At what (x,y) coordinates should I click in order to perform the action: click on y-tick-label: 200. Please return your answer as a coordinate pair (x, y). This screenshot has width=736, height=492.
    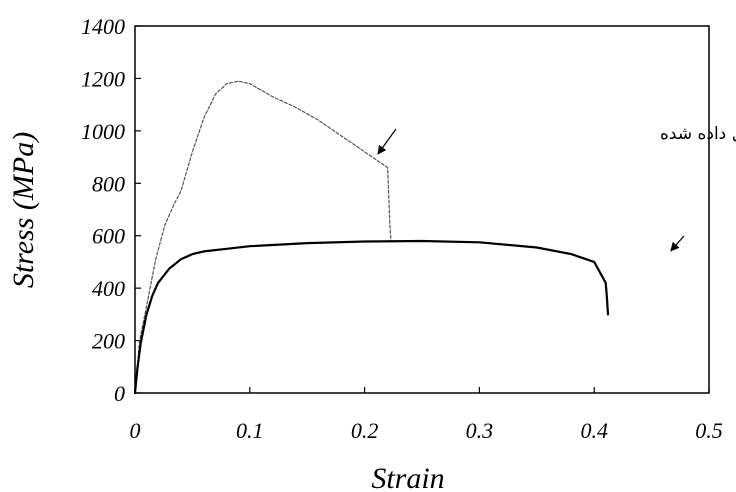
    Looking at the image, I should click on (108, 341).